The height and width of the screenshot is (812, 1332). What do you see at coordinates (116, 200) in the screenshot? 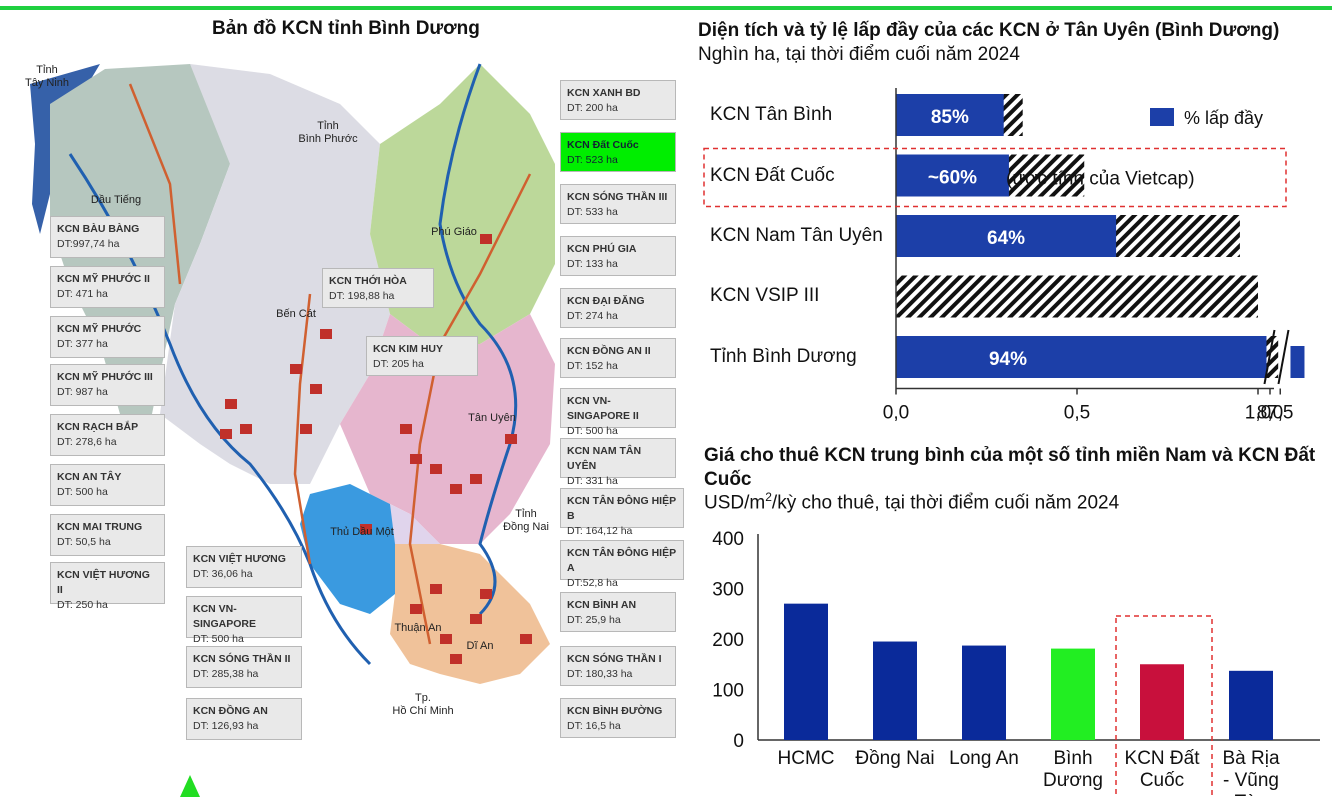
I see `place-dau-tieng: Dầu Tiếng` at bounding box center [116, 200].